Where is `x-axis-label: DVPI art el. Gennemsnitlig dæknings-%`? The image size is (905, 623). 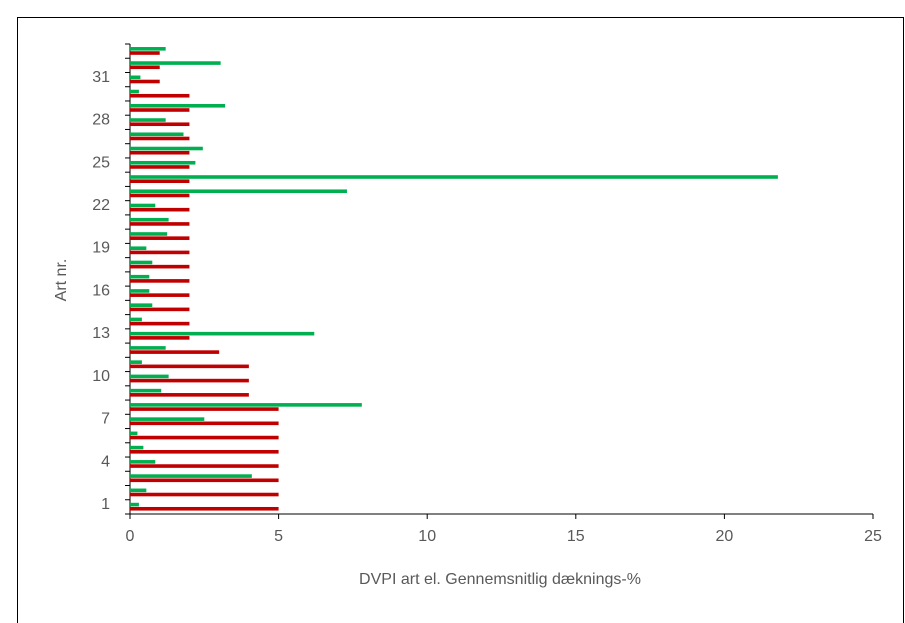
x-axis-label: DVPI art el. Gennemsnitlig dæknings-% is located at coordinates (500, 579).